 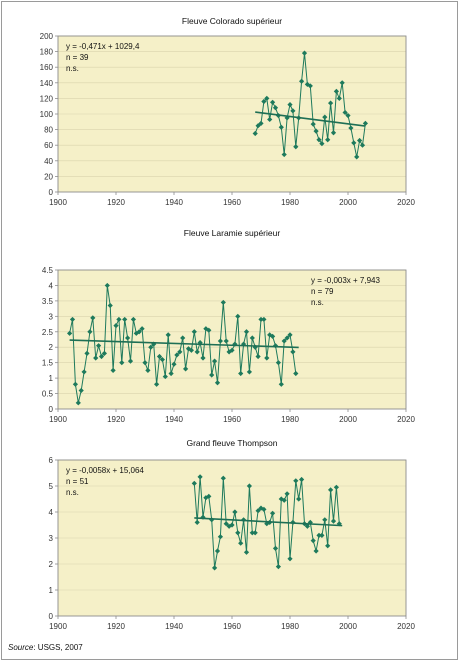 What do you see at coordinates (21, 647) in the screenshot?
I see `source-label: Source` at bounding box center [21, 647].